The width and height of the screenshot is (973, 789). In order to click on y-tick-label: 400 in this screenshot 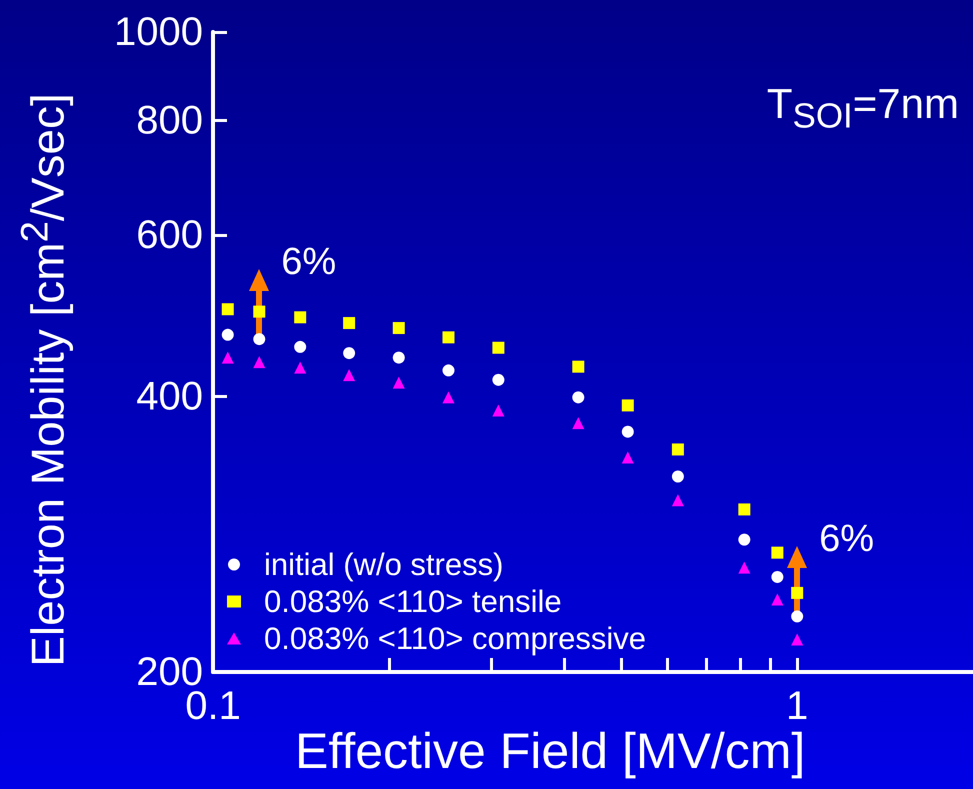, I will do `click(169, 396)`.